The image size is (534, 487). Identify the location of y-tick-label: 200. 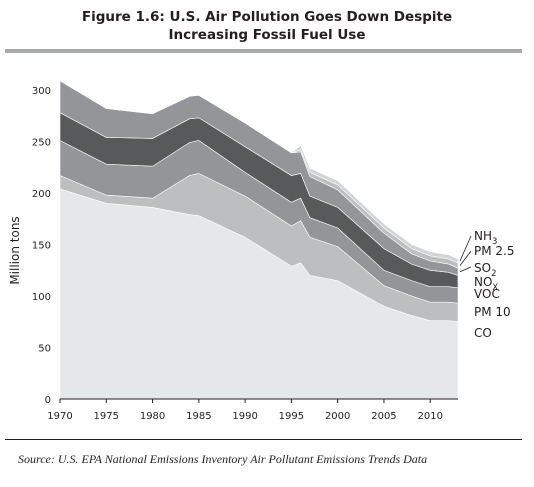
(41, 194).